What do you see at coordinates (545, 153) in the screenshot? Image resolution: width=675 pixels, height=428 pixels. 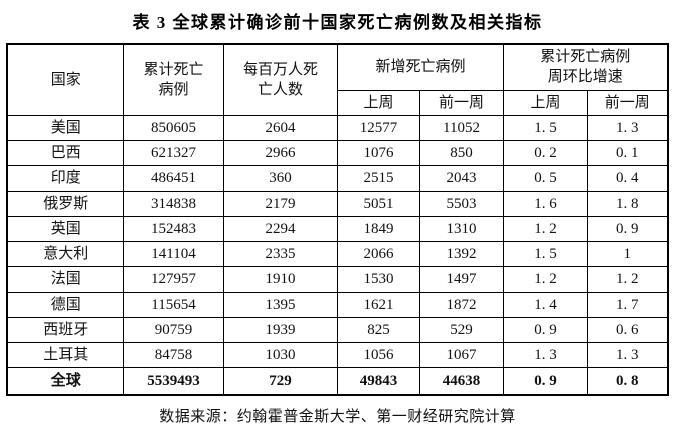 I see `cell-growth-last-week: 0. 2` at bounding box center [545, 153].